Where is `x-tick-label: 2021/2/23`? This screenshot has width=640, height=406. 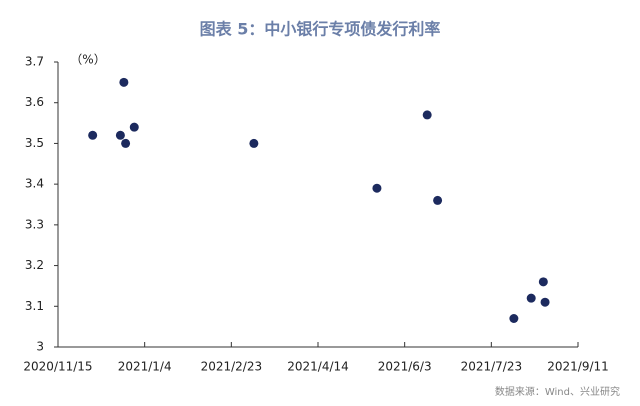 x-tick-label: 2021/2/23 is located at coordinates (232, 367).